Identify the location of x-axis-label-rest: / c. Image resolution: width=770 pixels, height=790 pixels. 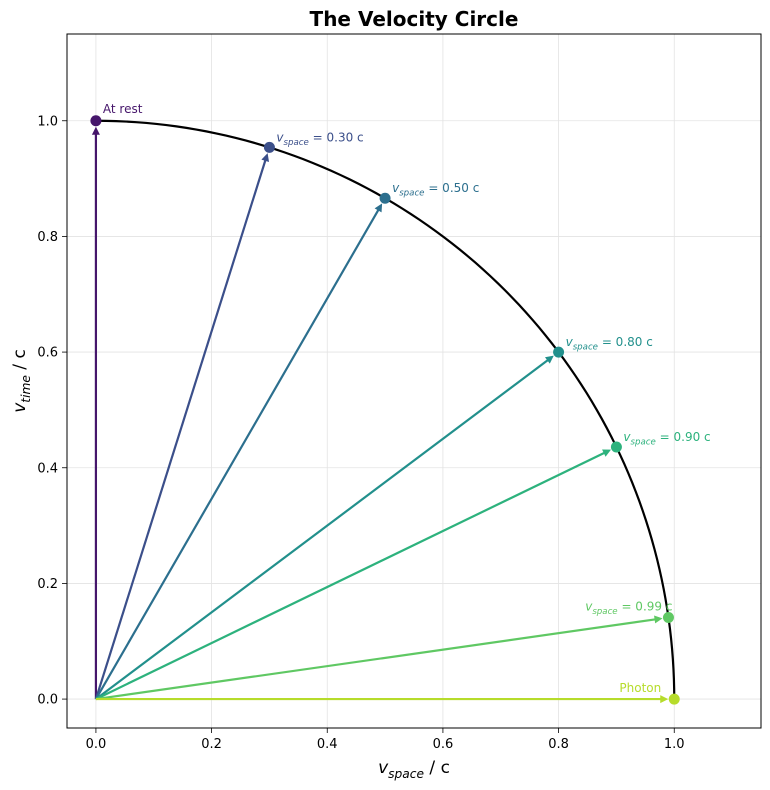
(437, 768).